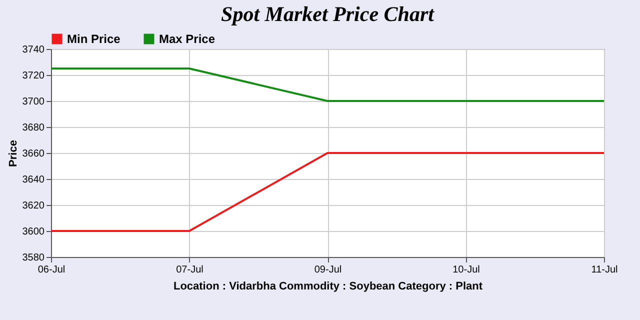 The width and height of the screenshot is (640, 320). I want to click on y-tick-label: 3600, so click(33, 232).